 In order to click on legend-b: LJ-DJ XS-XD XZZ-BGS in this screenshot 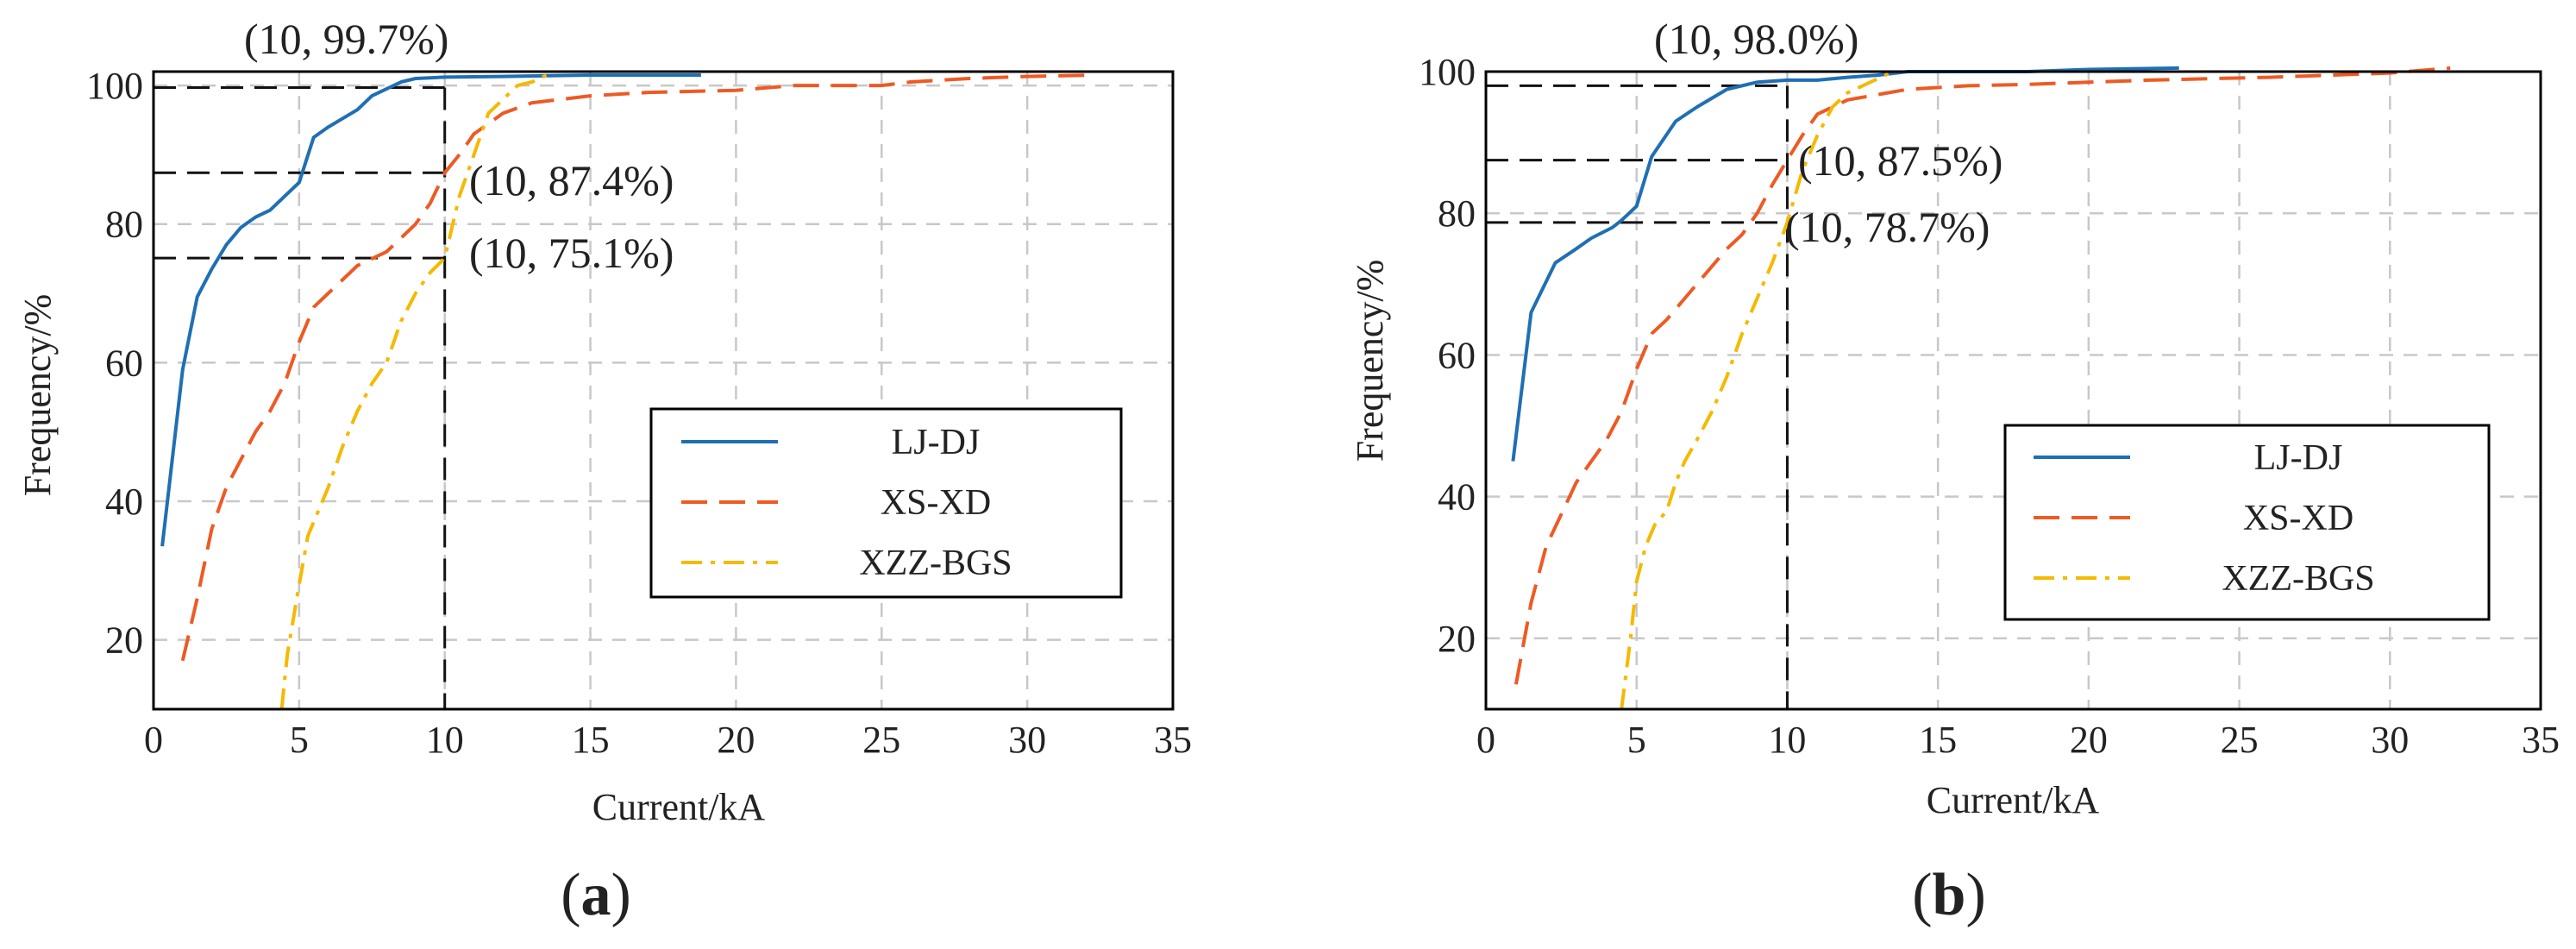, I will do `click(2247, 522)`.